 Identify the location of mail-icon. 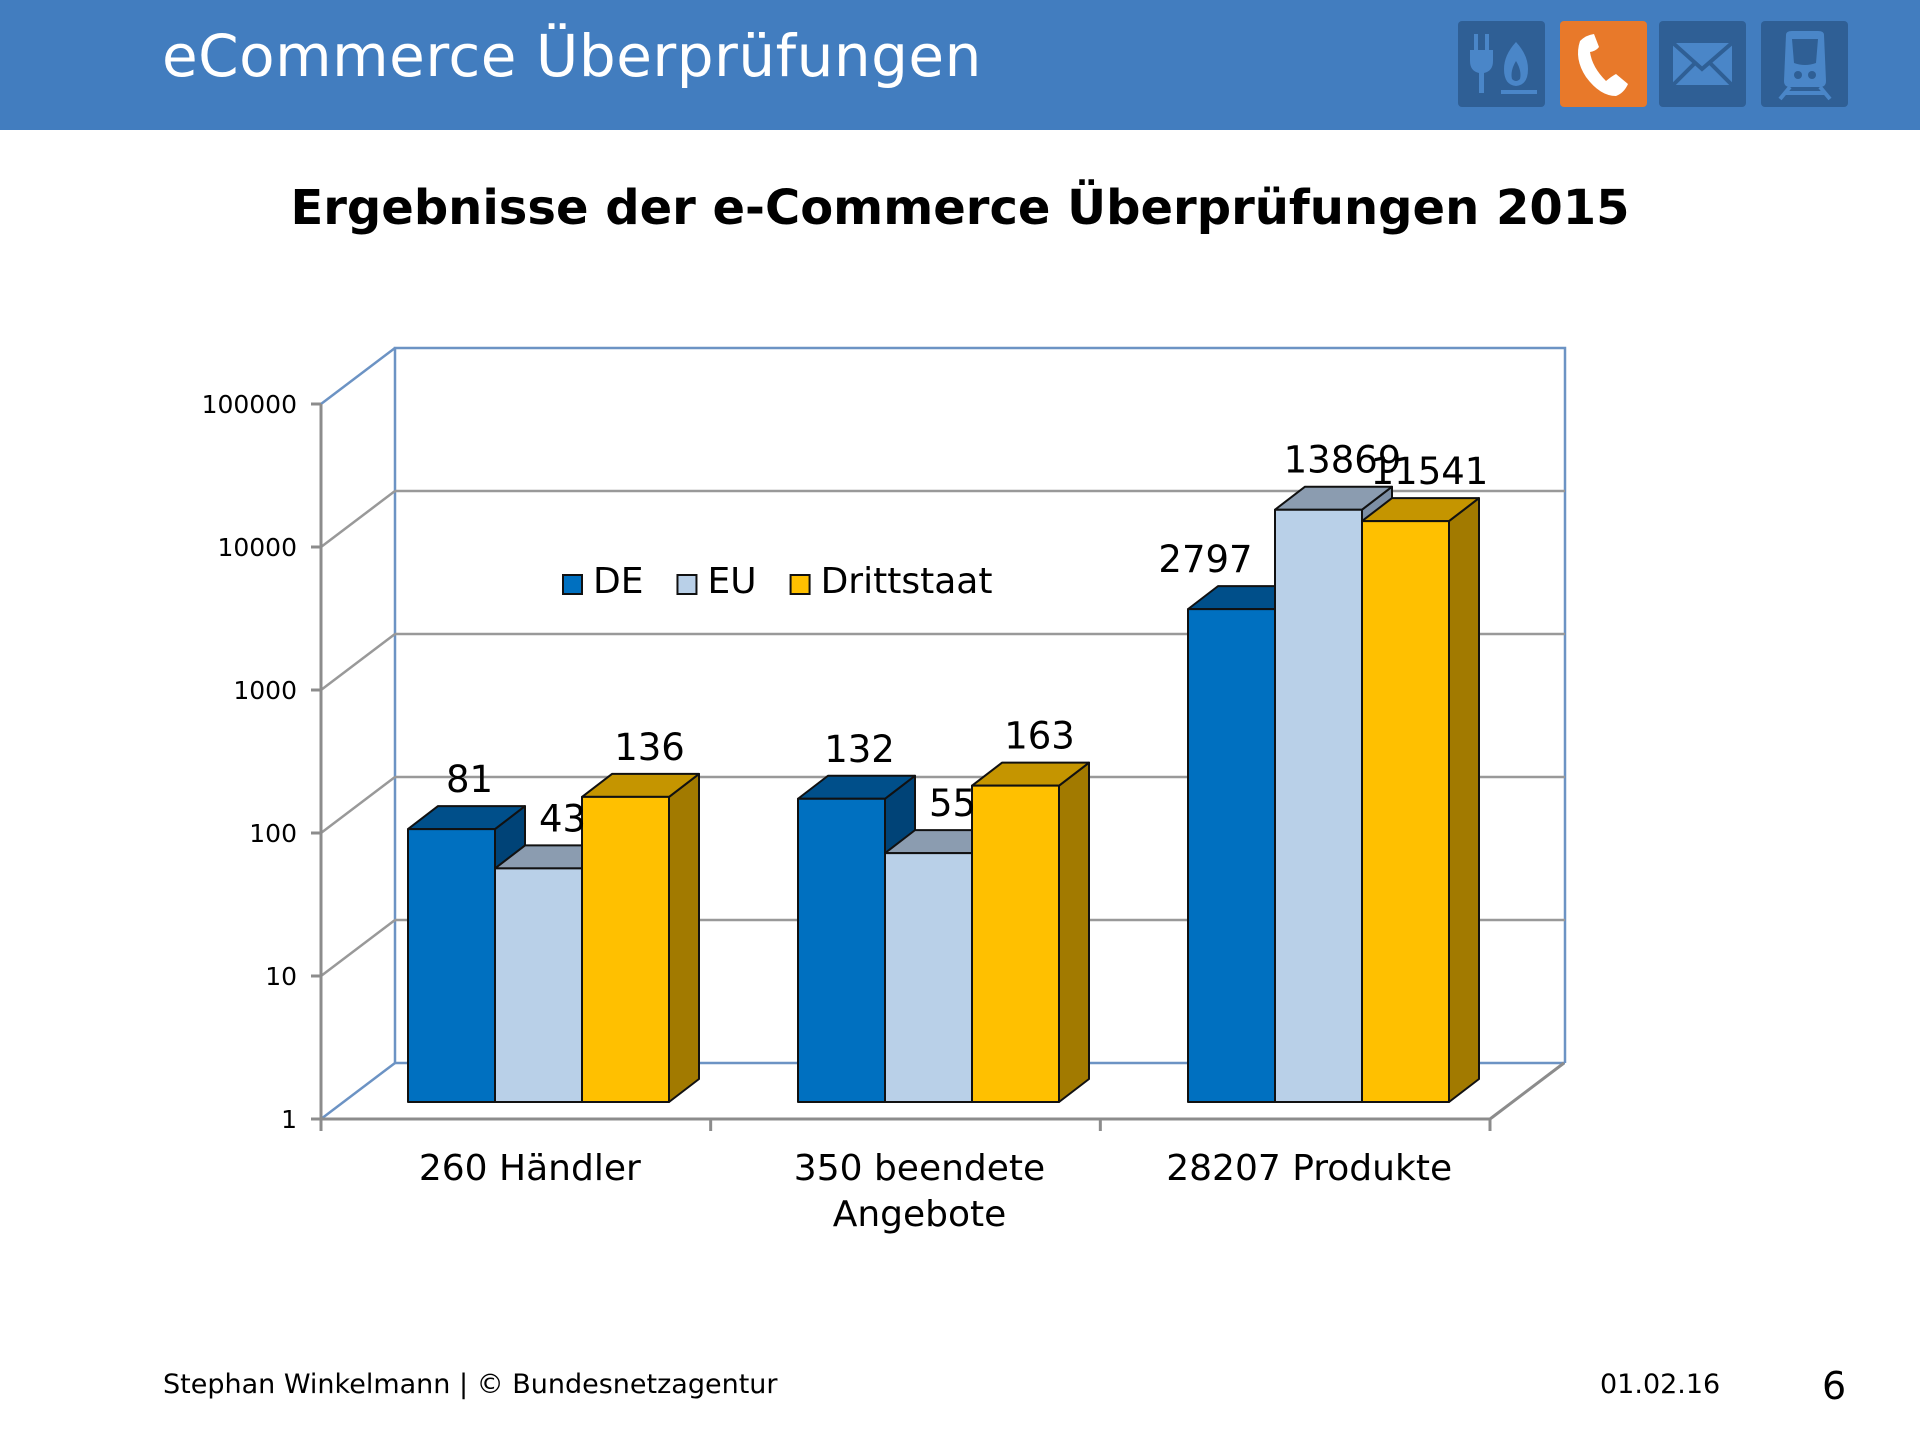
(1702, 64).